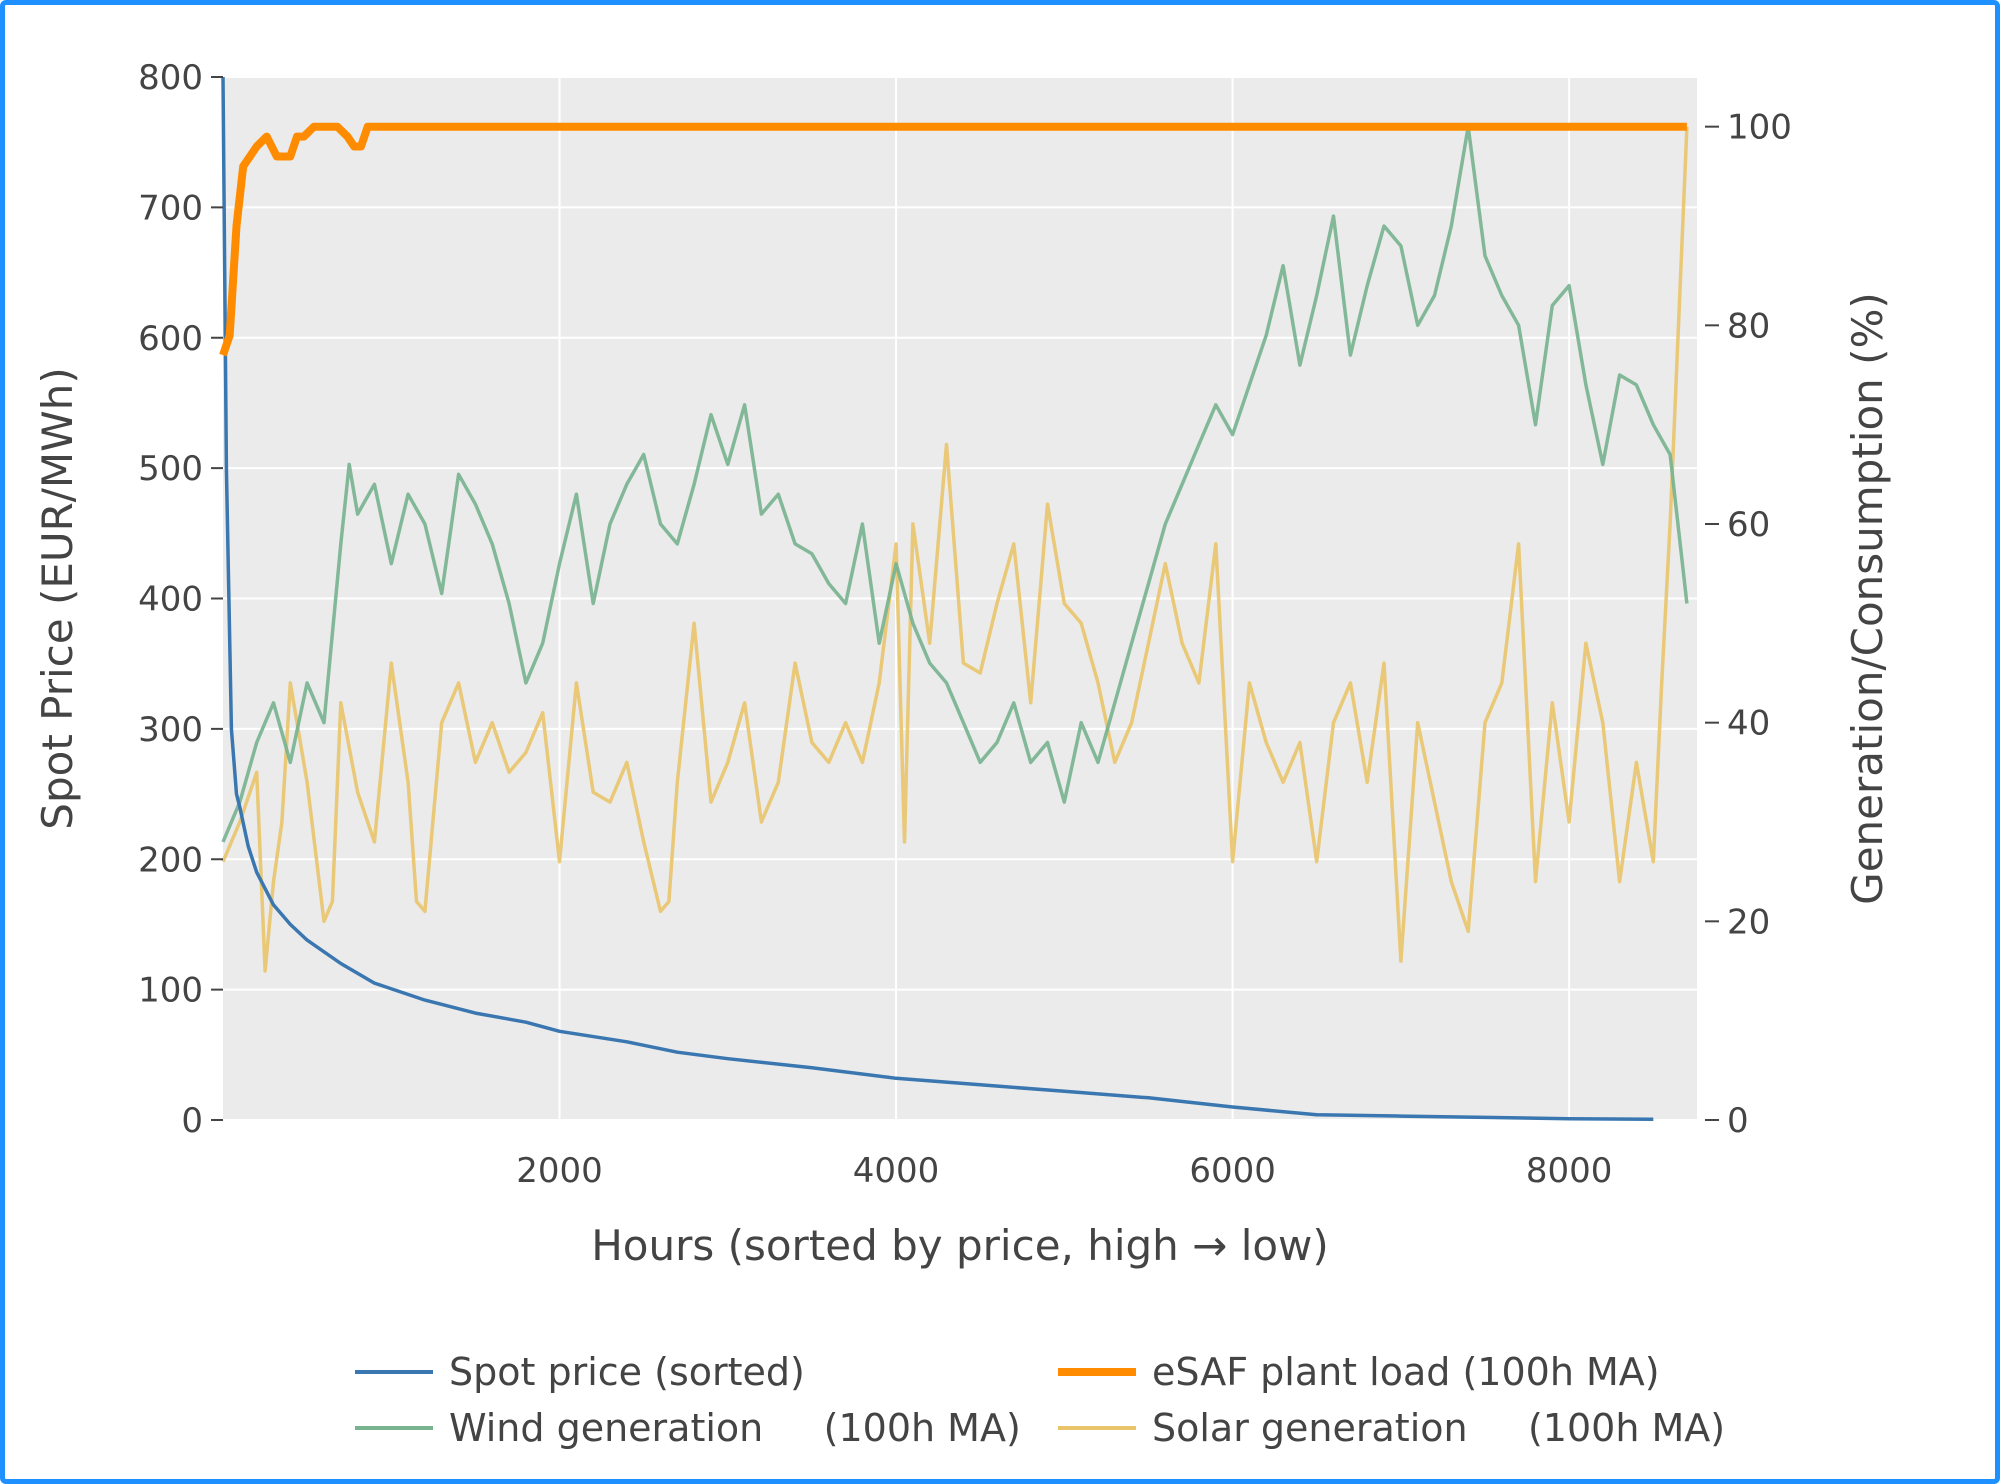 The width and height of the screenshot is (2000, 1484). Describe the element at coordinates (1406, 1372) in the screenshot. I see `legend-label-esaf: eSAF plant load (100h MA)` at that location.